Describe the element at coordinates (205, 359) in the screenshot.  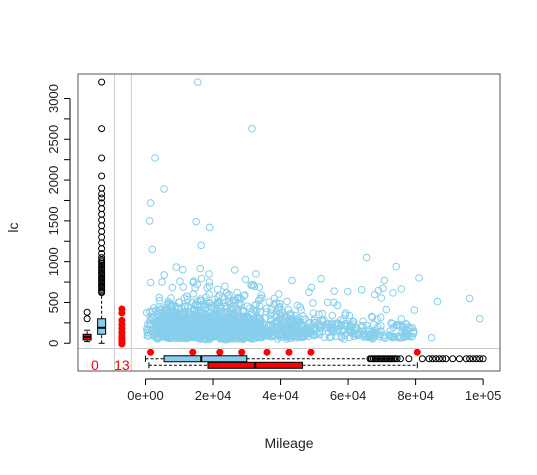
I see `mileage-box-observed-box` at that location.